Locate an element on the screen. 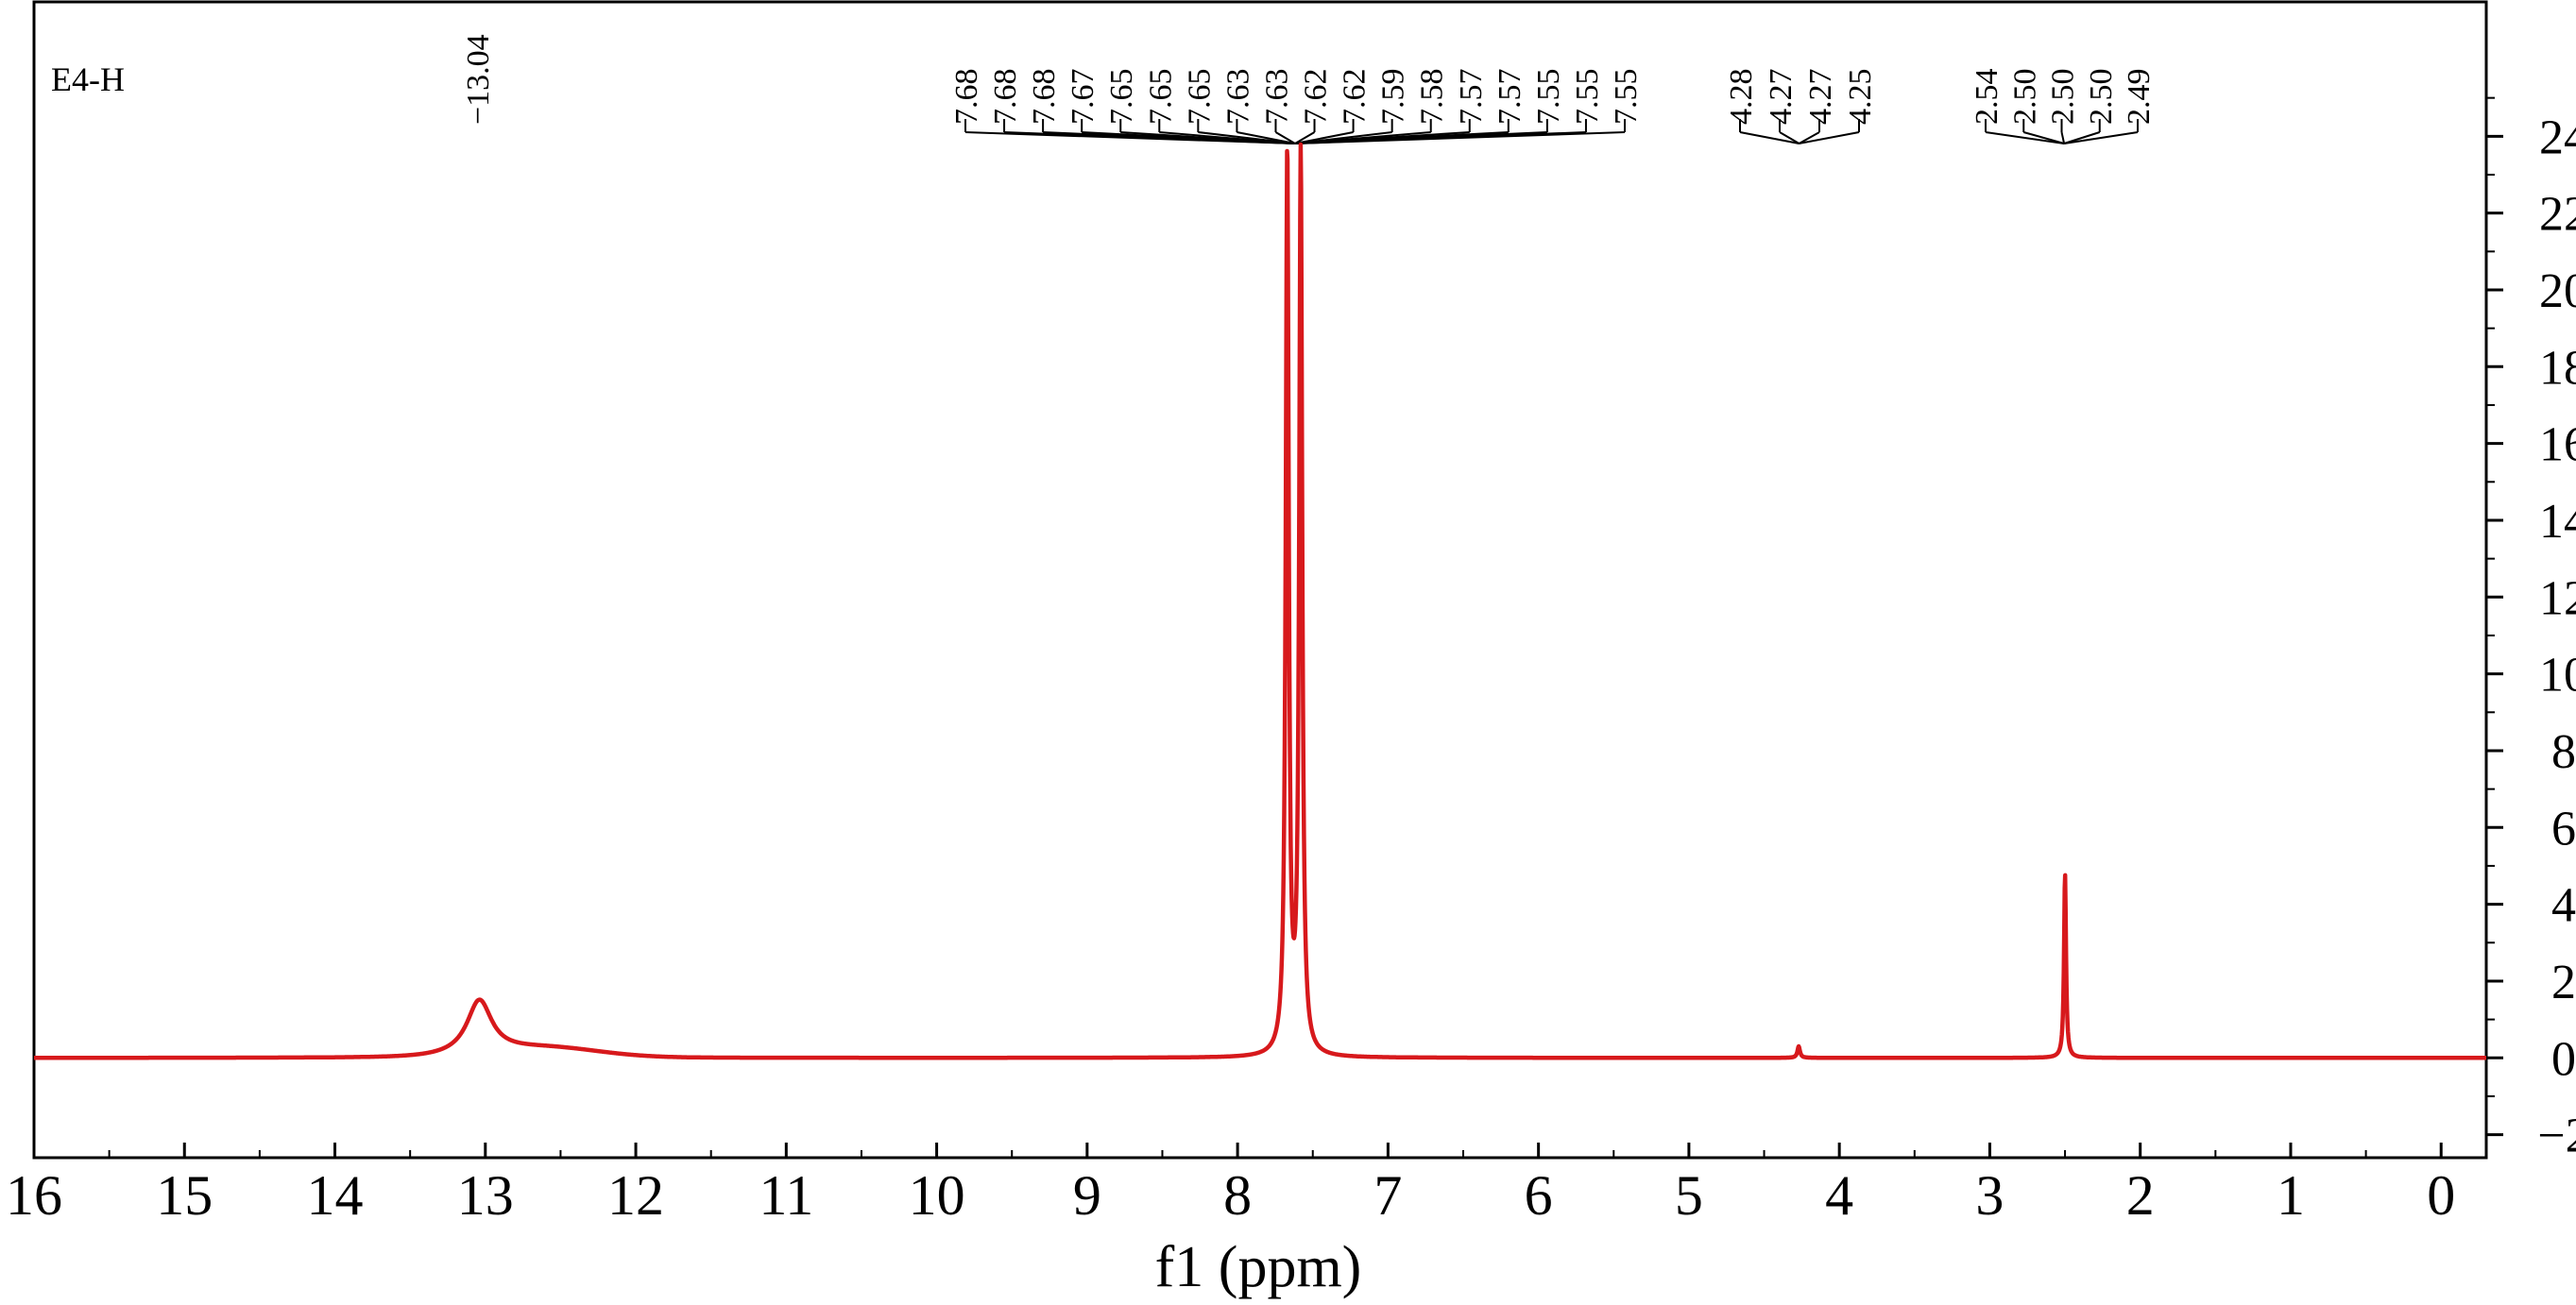  y-tick-label: 2 is located at coordinates (2564, 982).